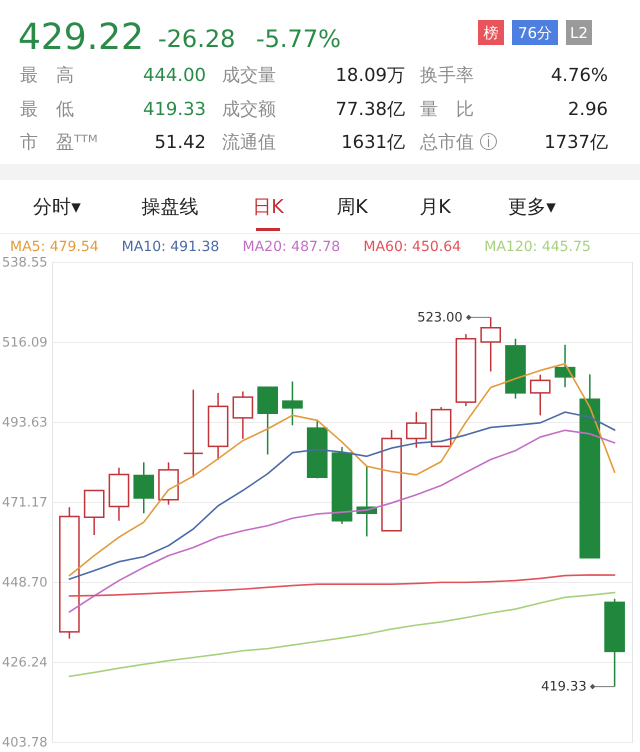 Image resolution: width=640 pixels, height=752 pixels. Describe the element at coordinates (25, 583) in the screenshot. I see `y-tick-label: 448.70` at that location.